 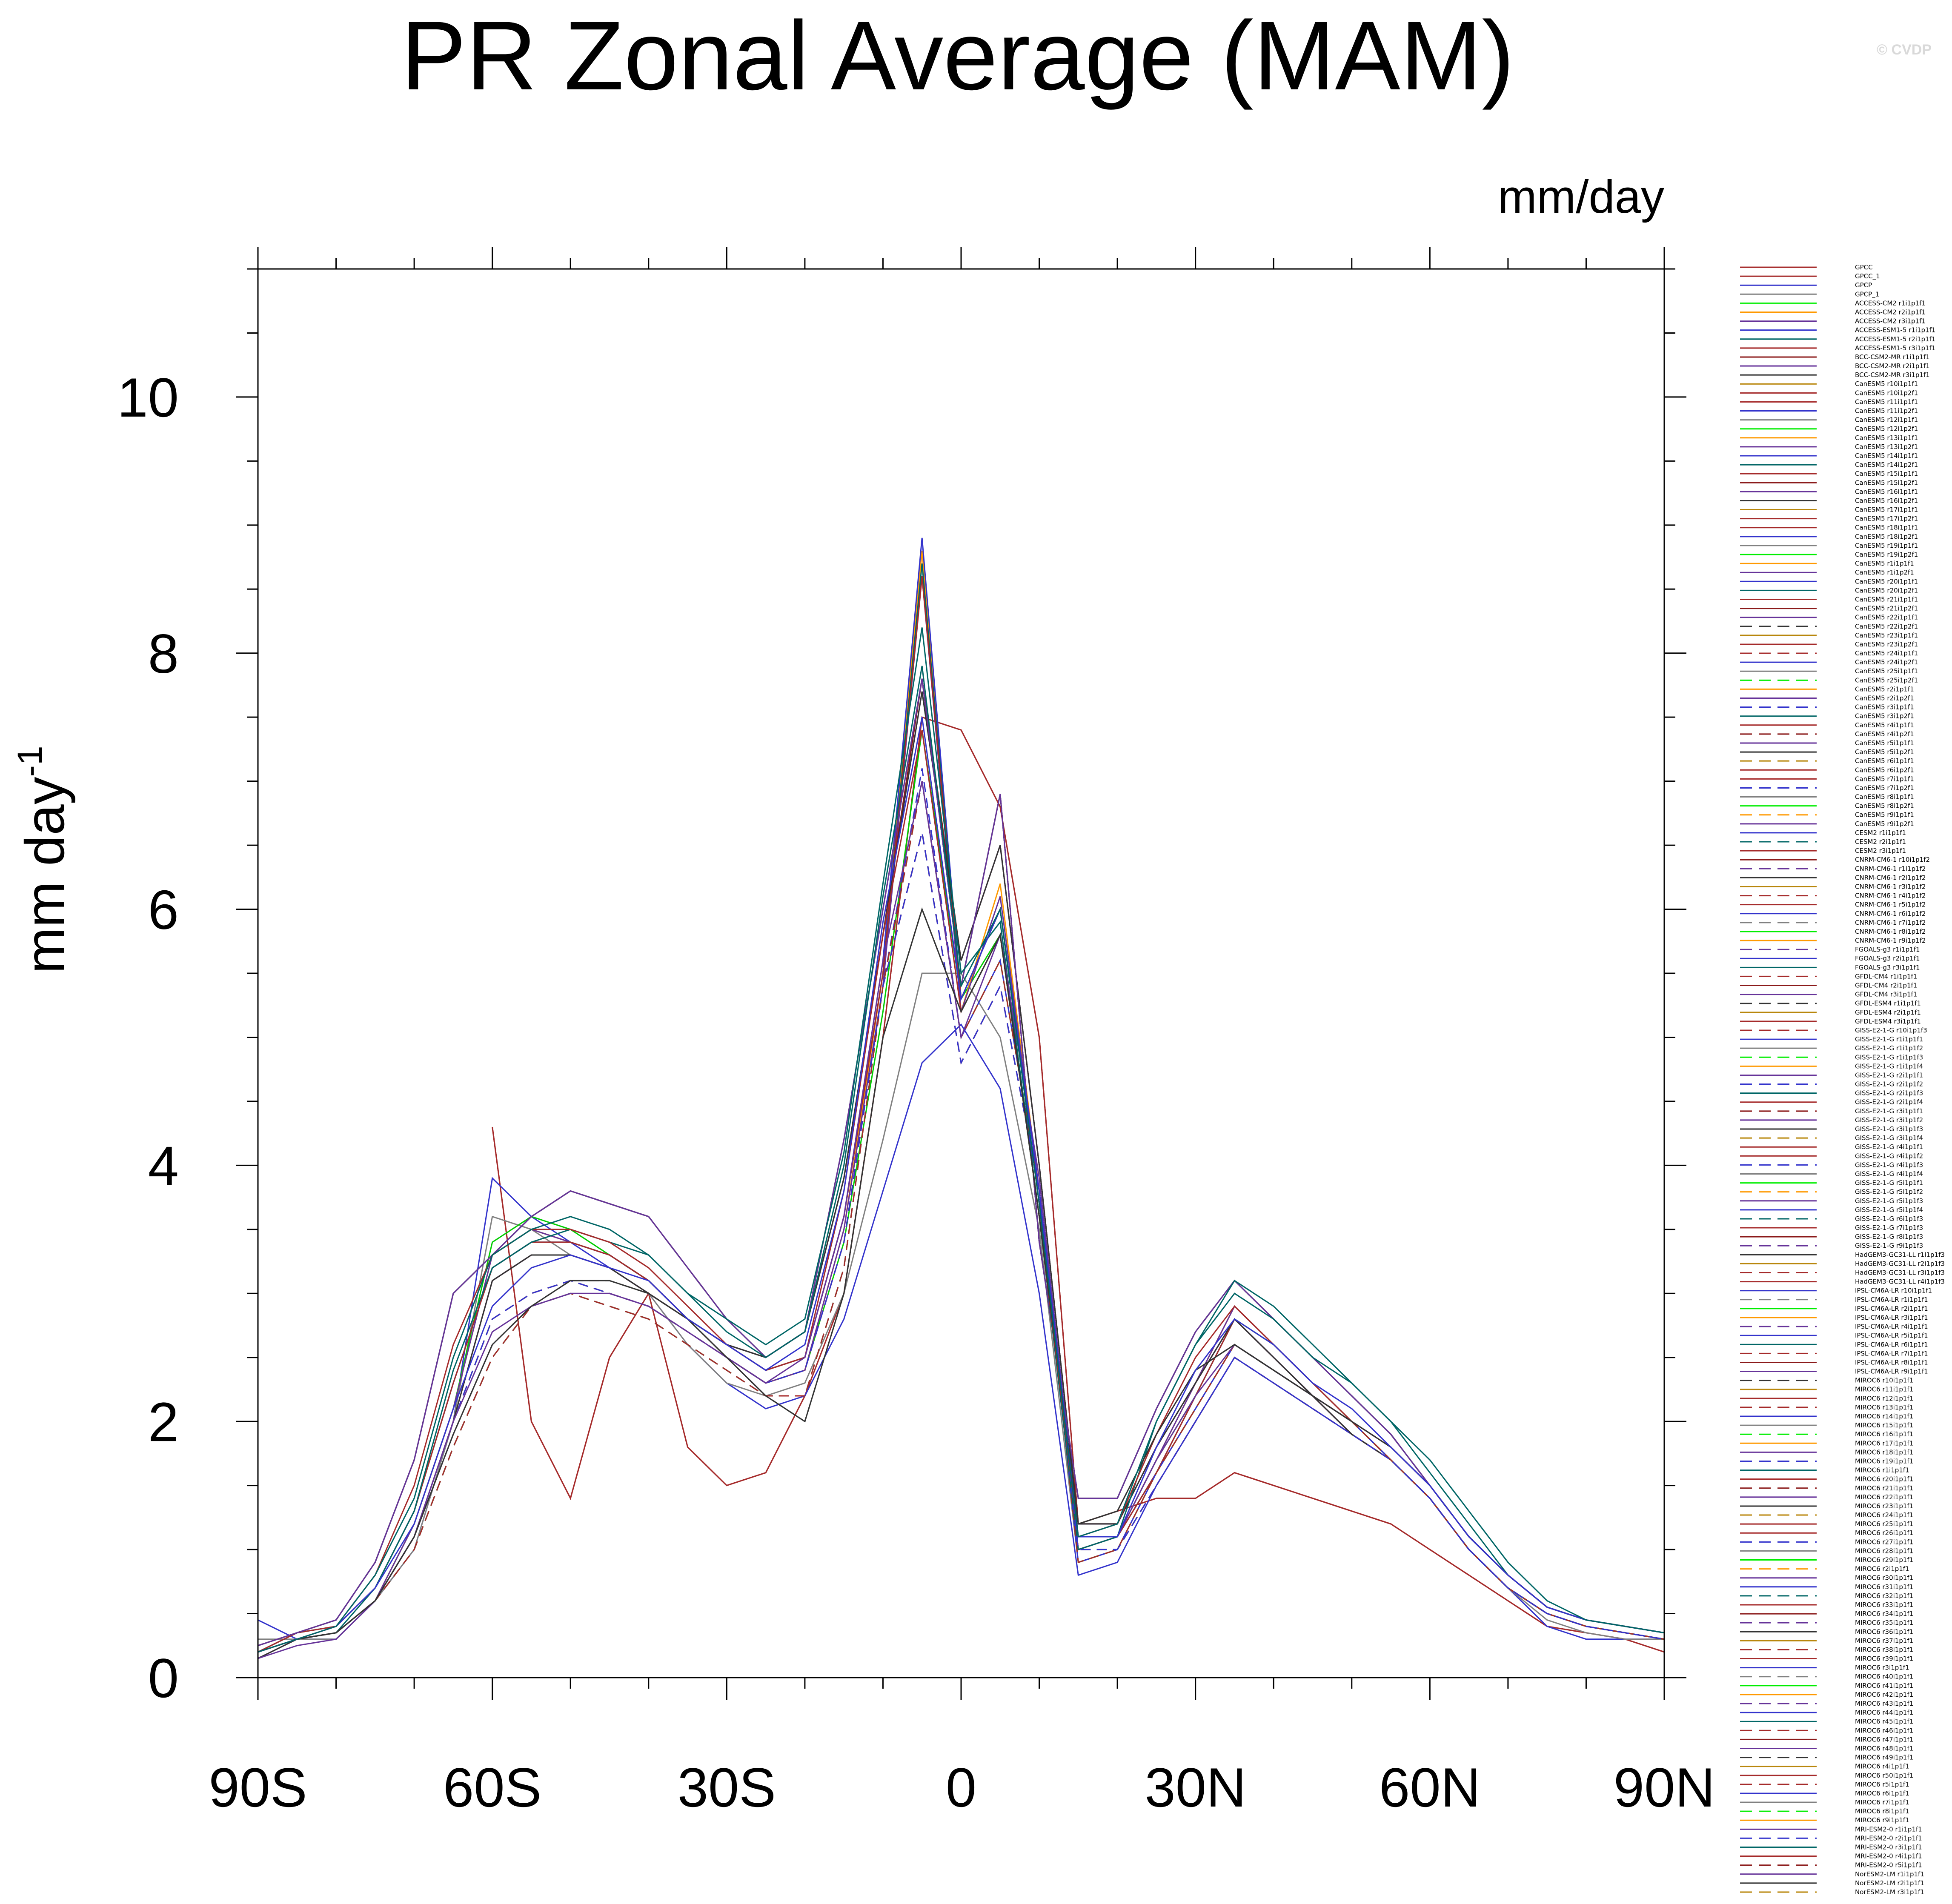 What do you see at coordinates (1834, 1335) in the screenshot?
I see `legend-entry: IPSL-CM6A-LR r5i1p1f1` at bounding box center [1834, 1335].